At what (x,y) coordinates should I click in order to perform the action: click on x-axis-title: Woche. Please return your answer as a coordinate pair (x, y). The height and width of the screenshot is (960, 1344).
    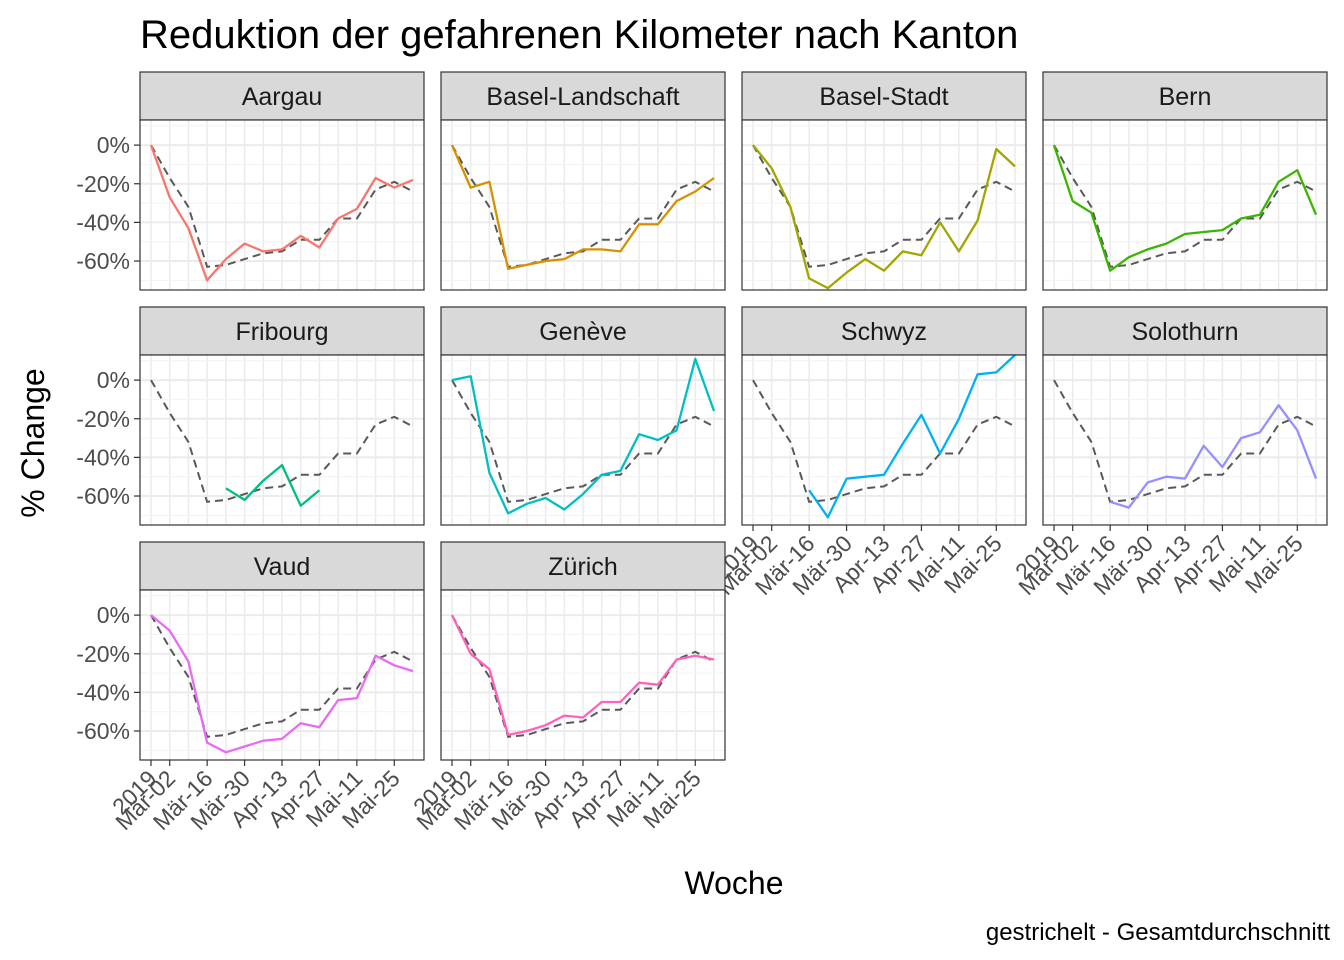
    Looking at the image, I should click on (733, 883).